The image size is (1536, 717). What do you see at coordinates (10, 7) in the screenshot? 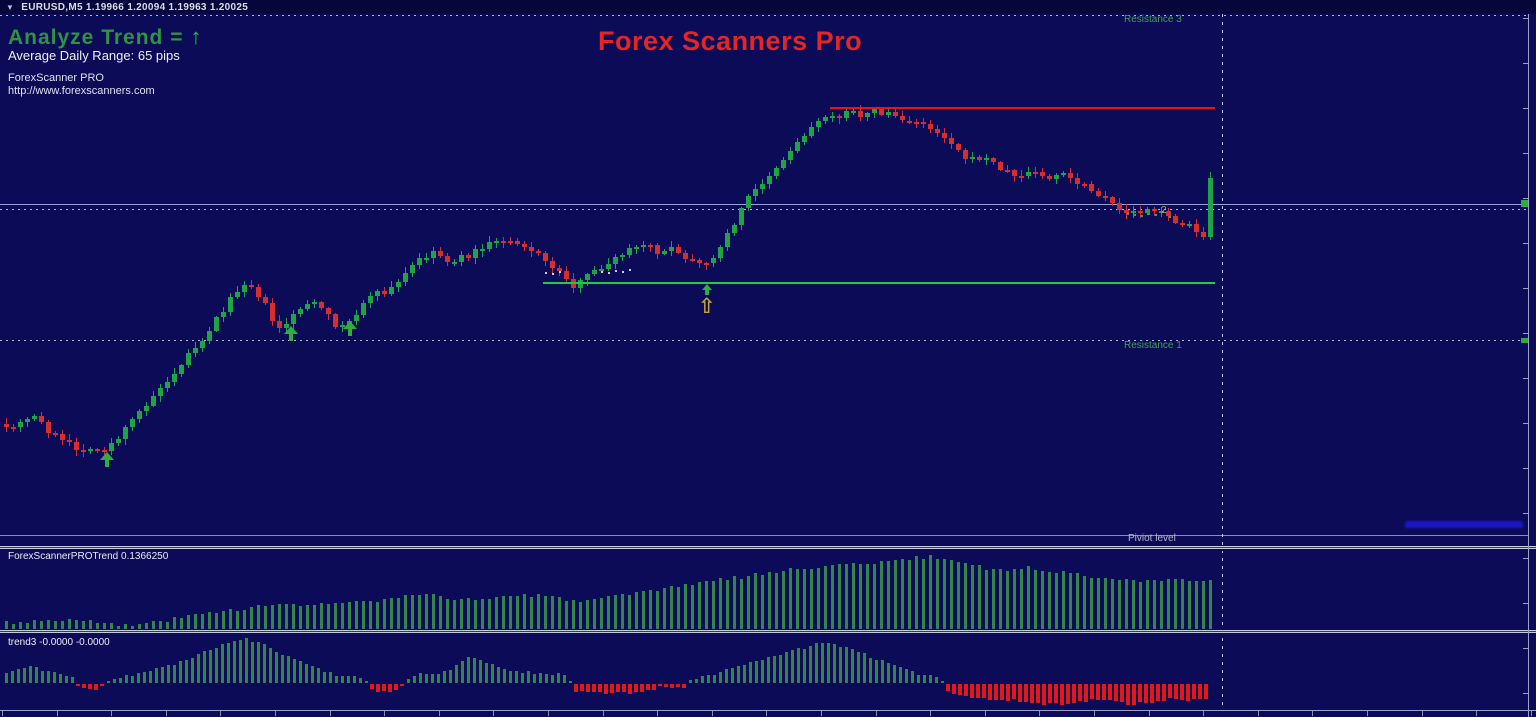
I see `chart-dropdown-icon: ▼` at bounding box center [10, 7].